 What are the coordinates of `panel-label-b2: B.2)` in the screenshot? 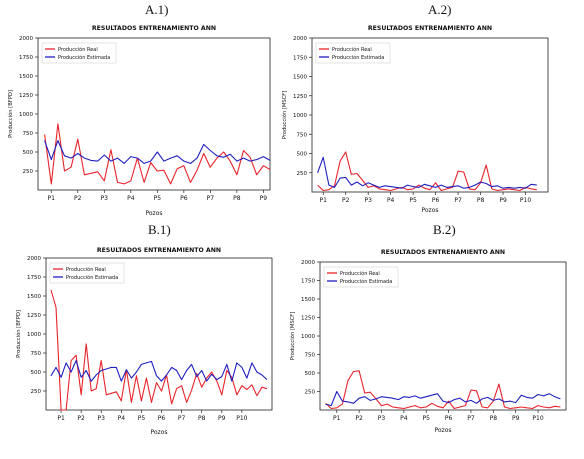 It's located at (444, 229).